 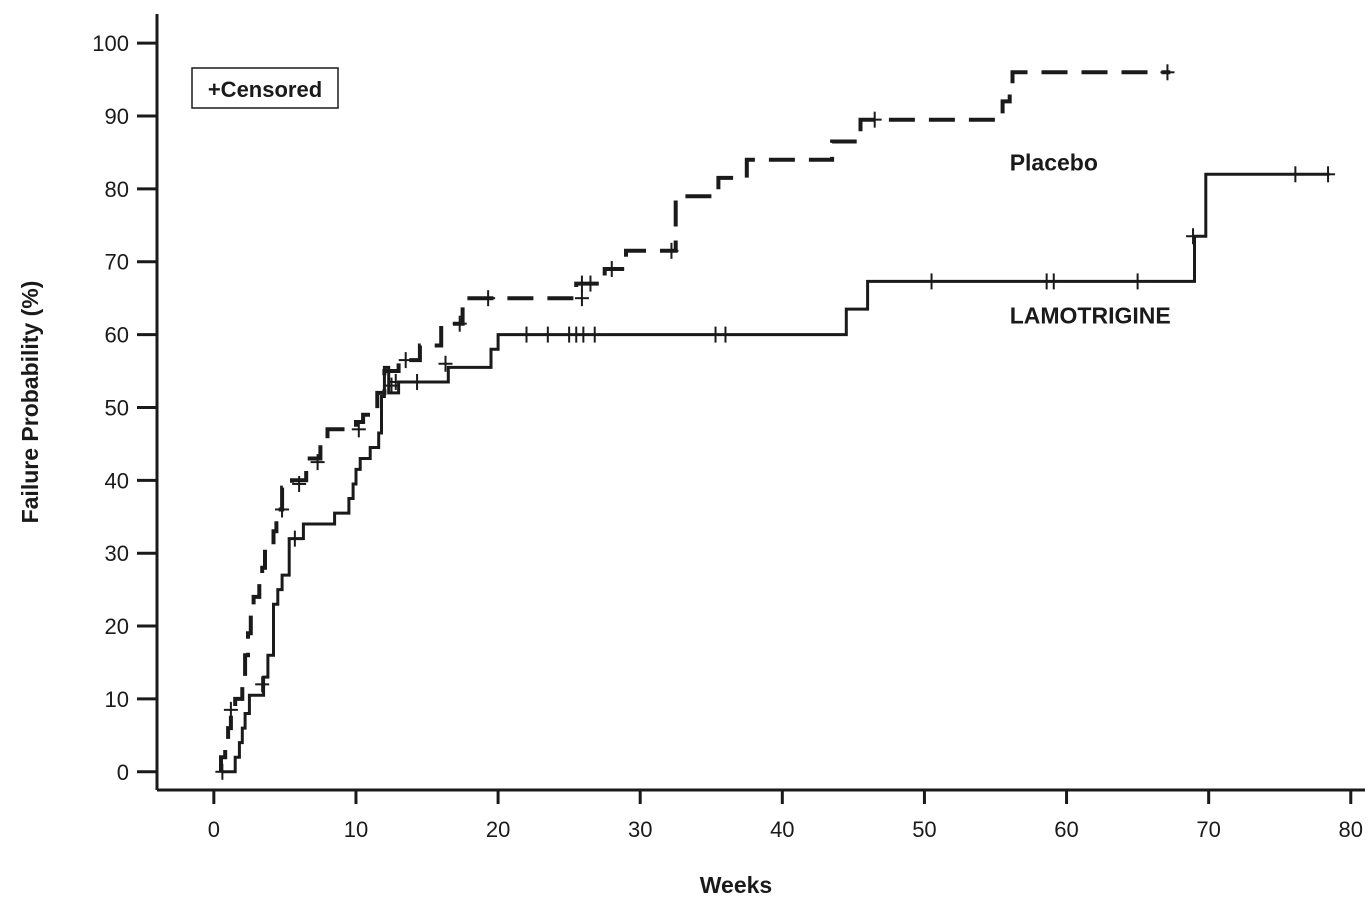 What do you see at coordinates (117, 116) in the screenshot?
I see `y-tick-label: 90` at bounding box center [117, 116].